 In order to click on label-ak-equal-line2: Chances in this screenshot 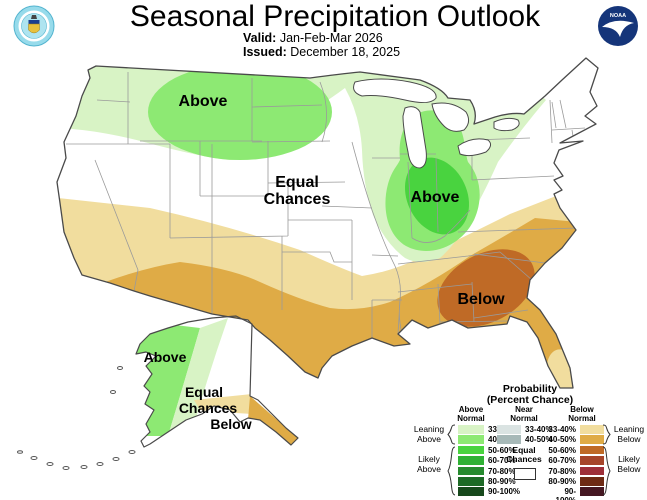, I will do `click(208, 408)`.